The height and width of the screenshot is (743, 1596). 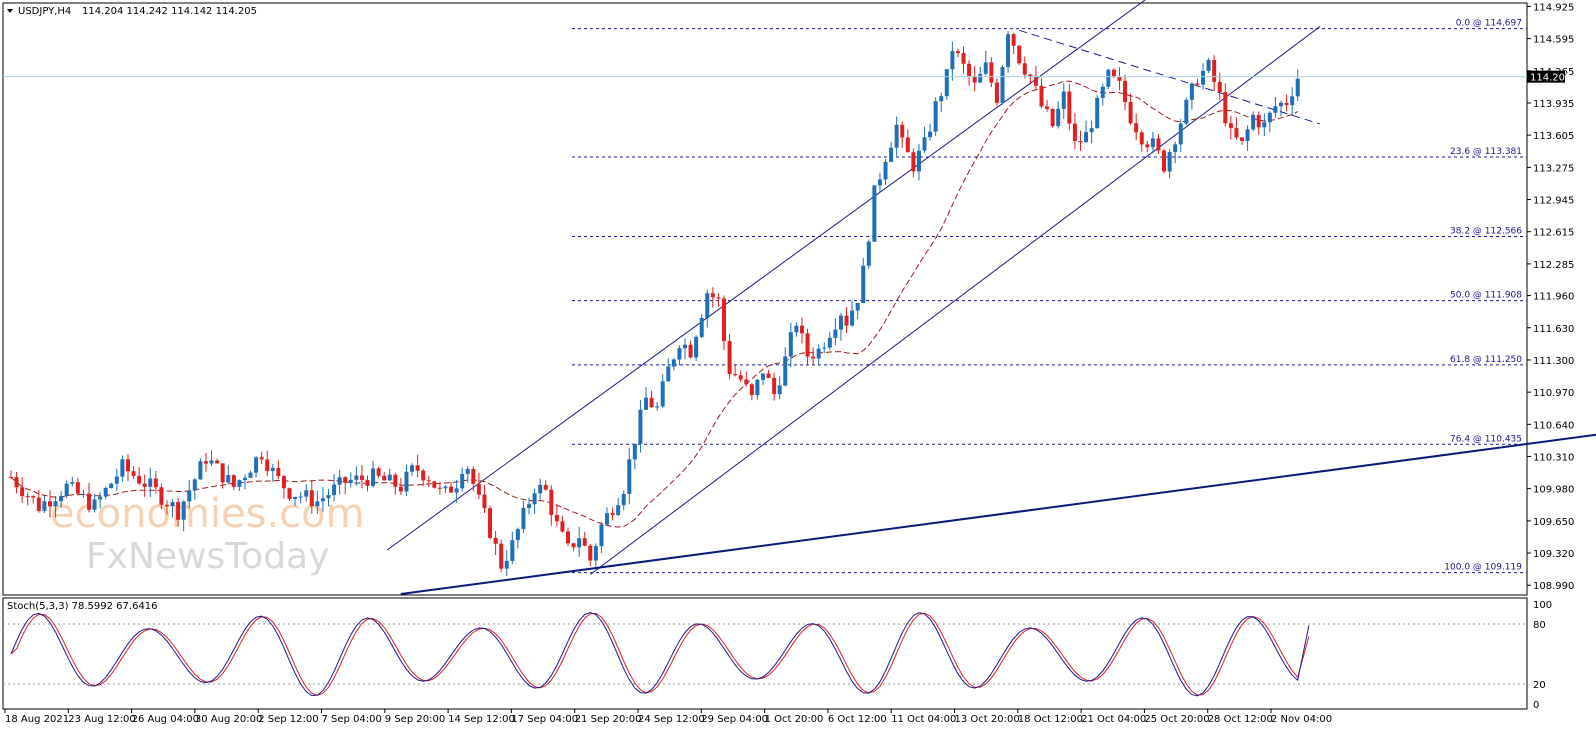 I want to click on current-price-marker: 114.205, so click(x=787, y=77).